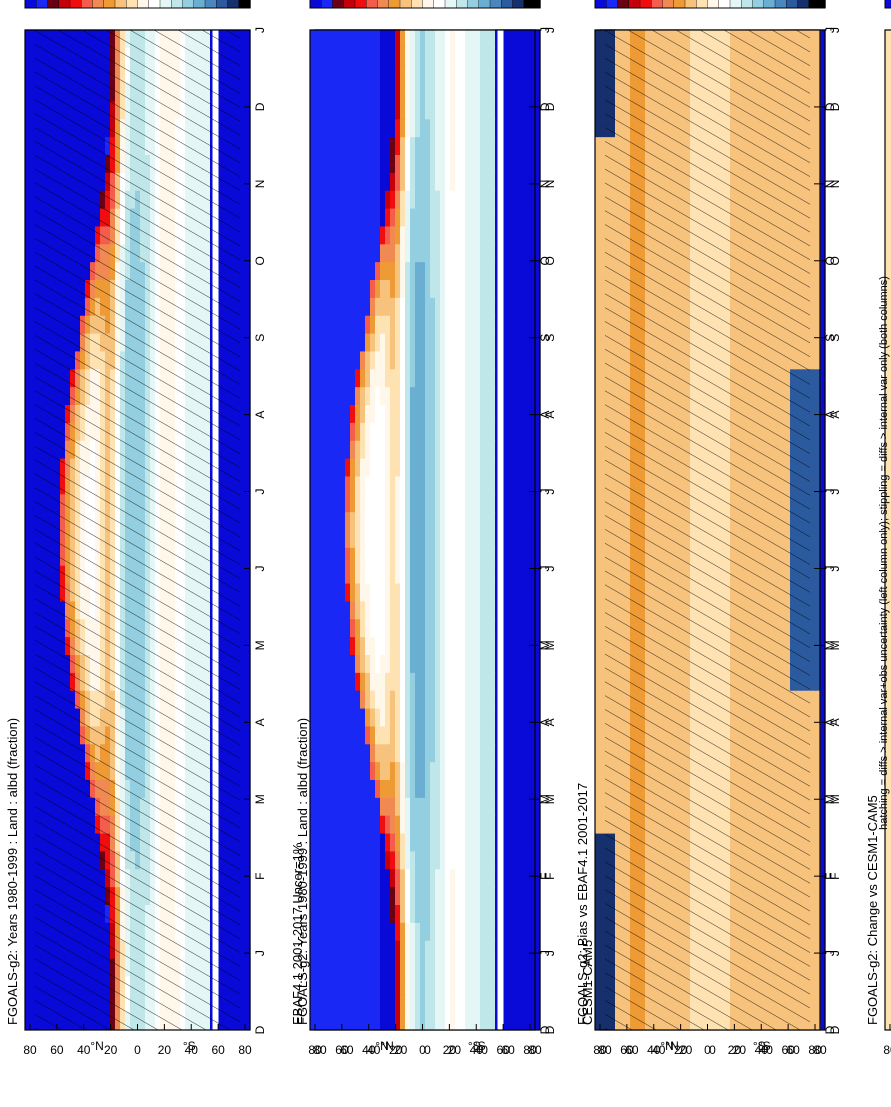 The width and height of the screenshot is (891, 1107). I want to click on y-tick-label: 80, so click(245, 1050).